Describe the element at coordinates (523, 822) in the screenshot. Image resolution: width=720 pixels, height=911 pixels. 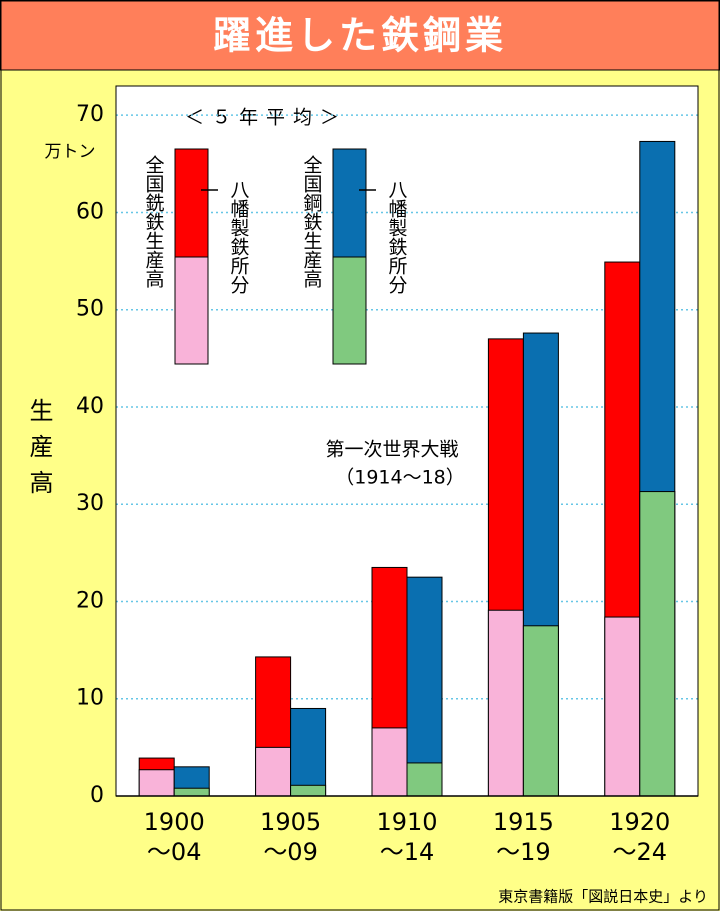
I see `x-tick-label: 1915` at that location.